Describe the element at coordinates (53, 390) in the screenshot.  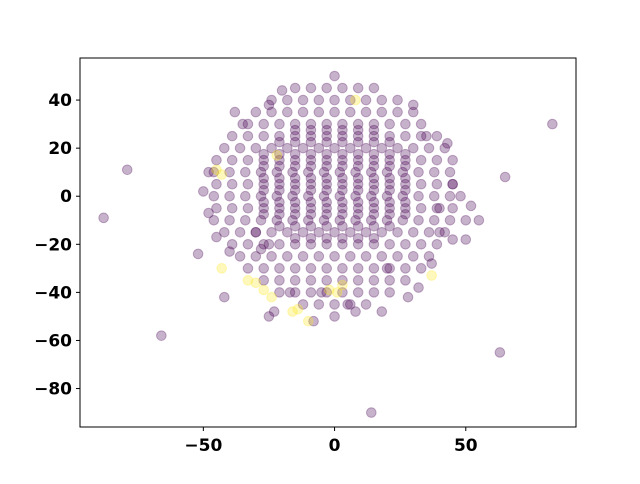
I see `y-tick-label: −80` at that location.